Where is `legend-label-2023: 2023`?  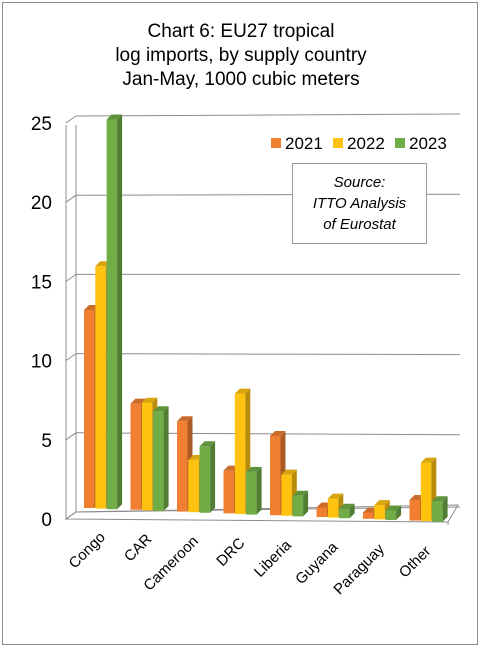
legend-label-2023: 2023 is located at coordinates (428, 143).